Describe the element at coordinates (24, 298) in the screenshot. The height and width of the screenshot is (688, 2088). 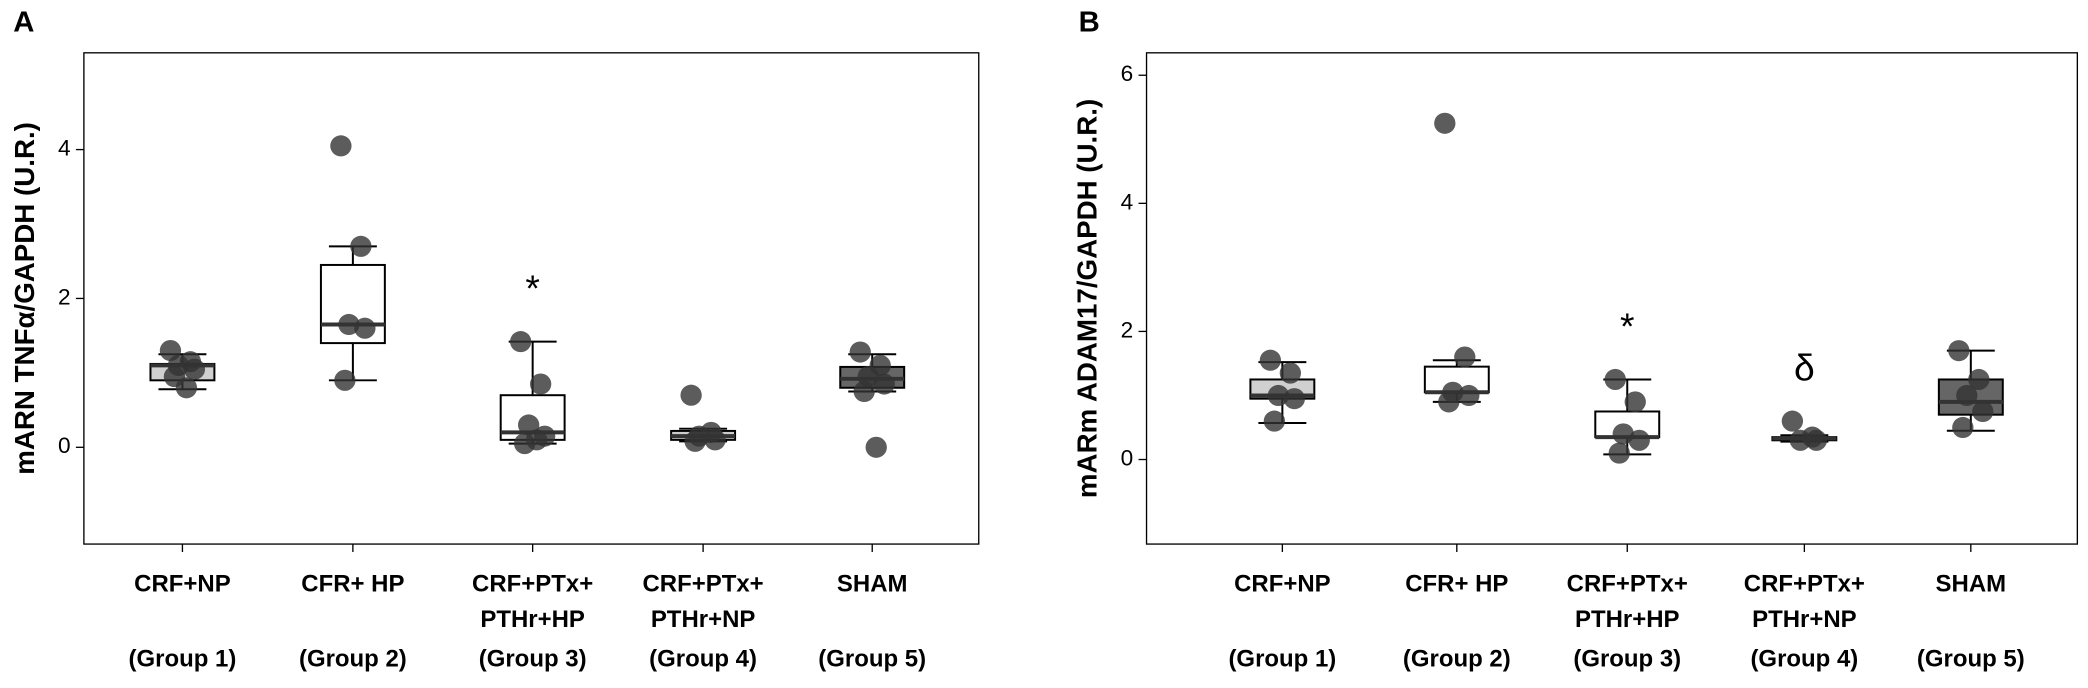
I see `y-axis-label: mARN TNFα/GAPDH (U.R.)` at that location.